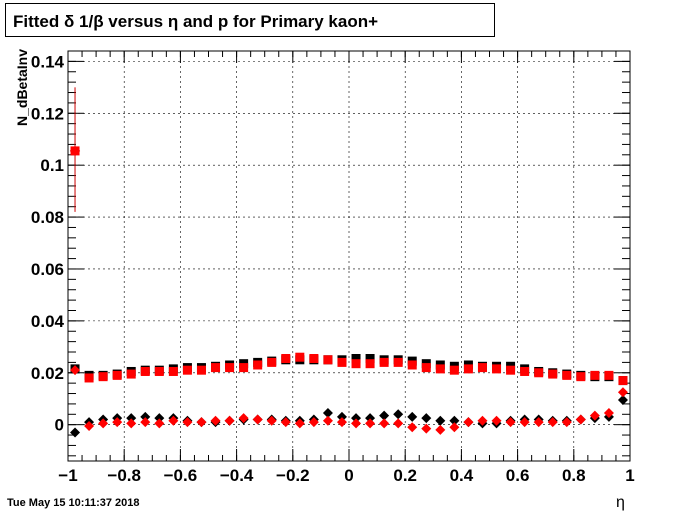 The image size is (700, 514). Describe the element at coordinates (47, 373) in the screenshot. I see `y-tick-label: 0.02` at that location.